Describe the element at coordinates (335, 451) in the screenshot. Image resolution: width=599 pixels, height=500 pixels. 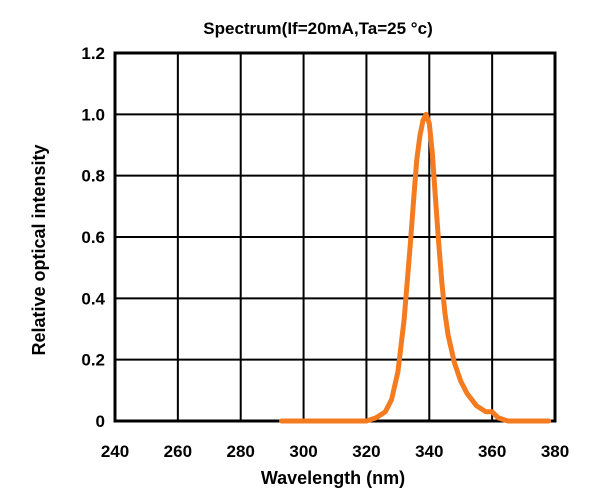
I see `x-axis-ticks: 240 260 280 300 320 340 360 380` at that location.